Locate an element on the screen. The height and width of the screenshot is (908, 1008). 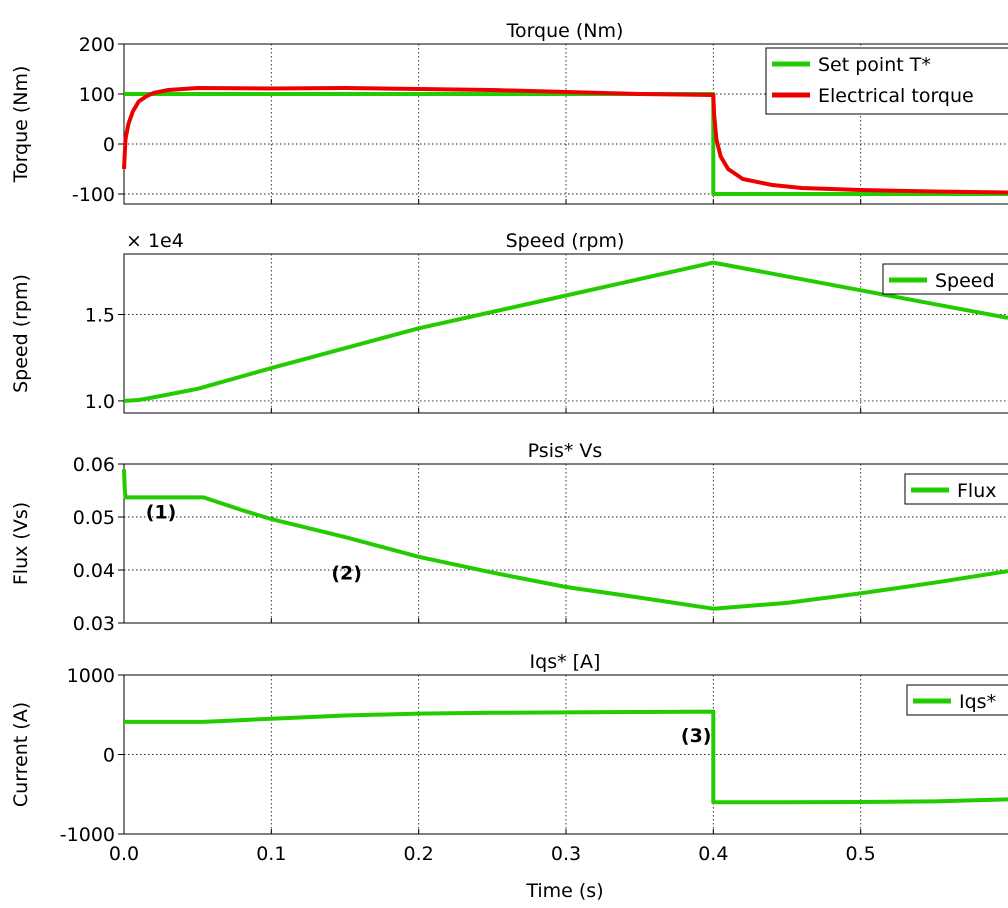
series-line-speed is located at coordinates (565, 331).